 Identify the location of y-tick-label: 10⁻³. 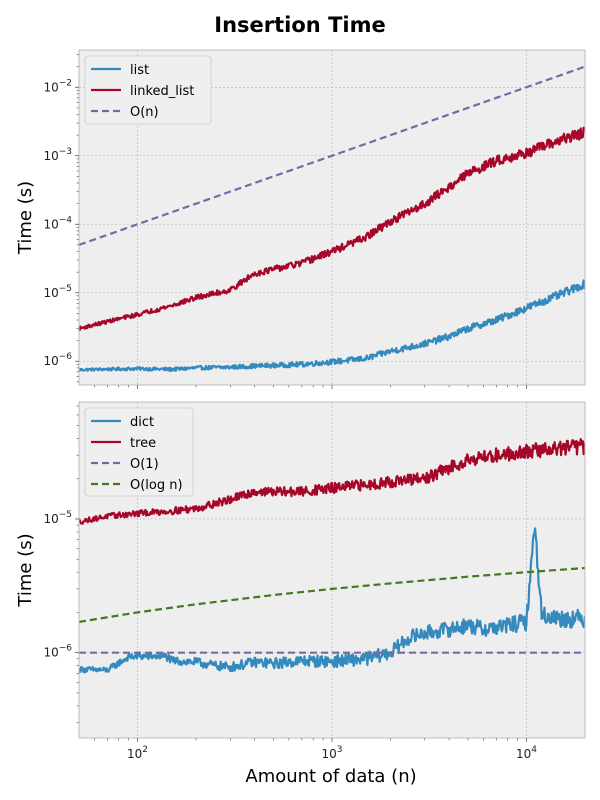
(57, 155).